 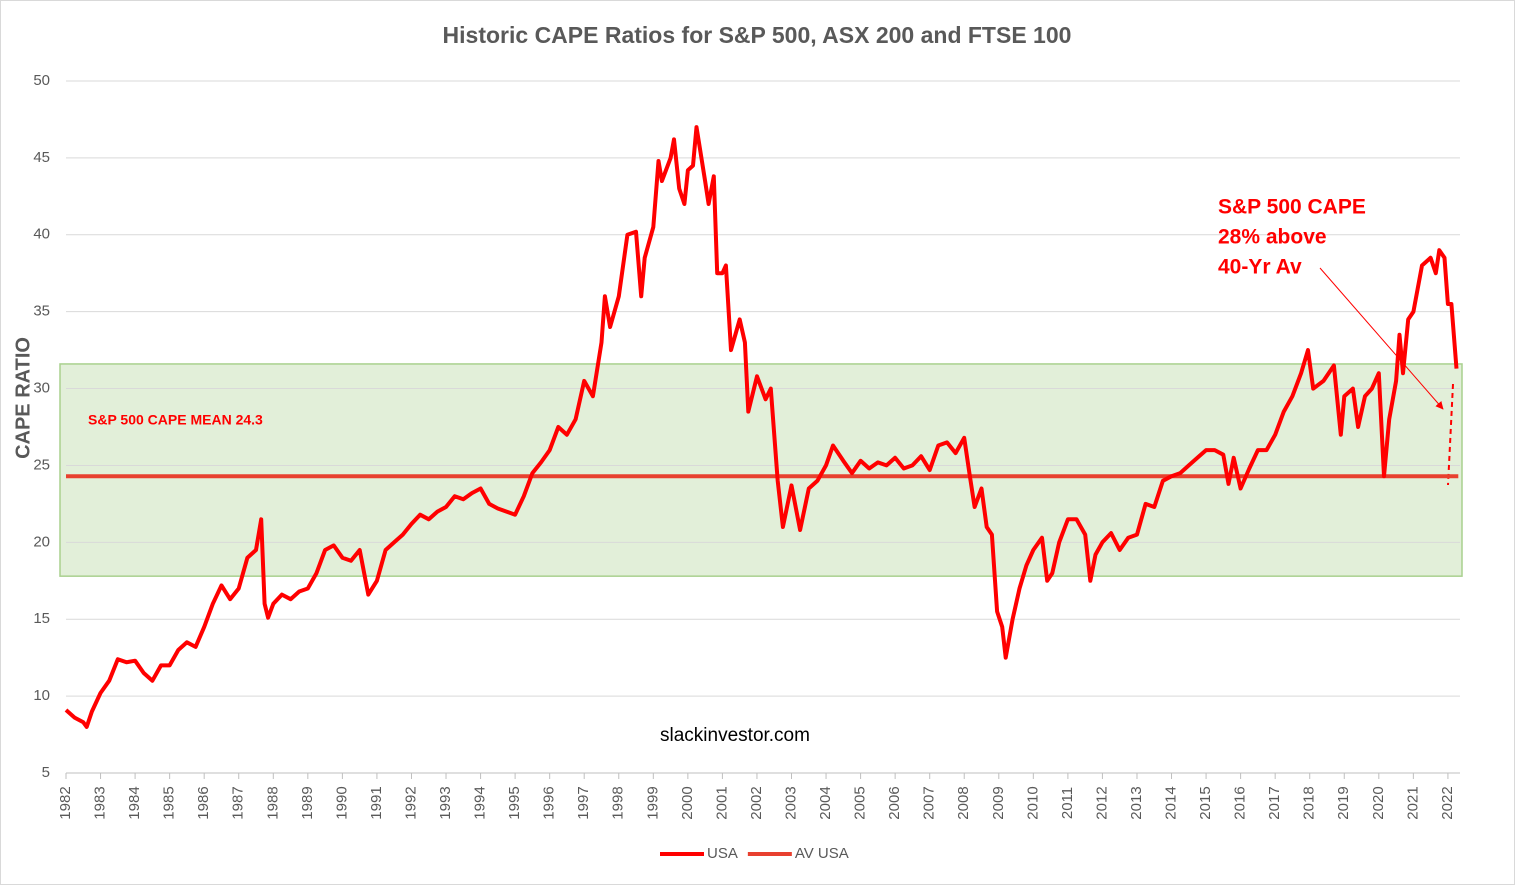 What do you see at coordinates (341, 802) in the screenshot?
I see `x-tick-label: 1990` at bounding box center [341, 802].